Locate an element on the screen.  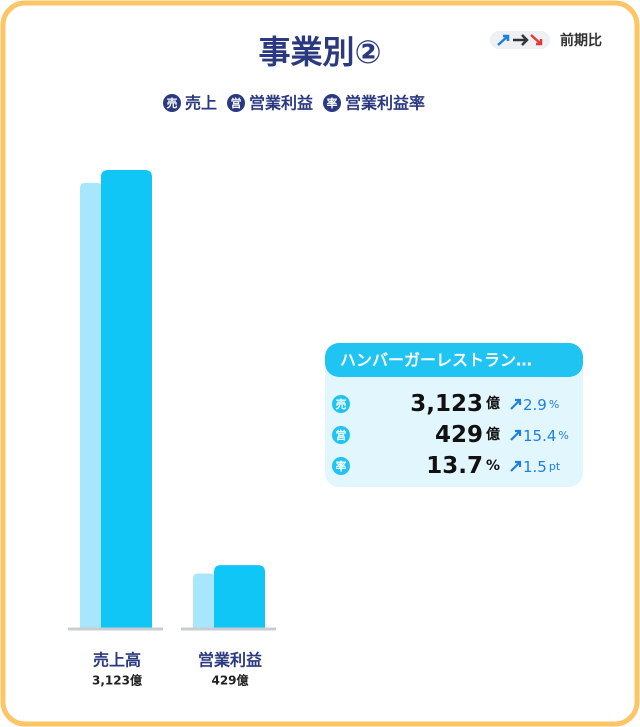
legend-label: 営業利益率 is located at coordinates (385, 103).